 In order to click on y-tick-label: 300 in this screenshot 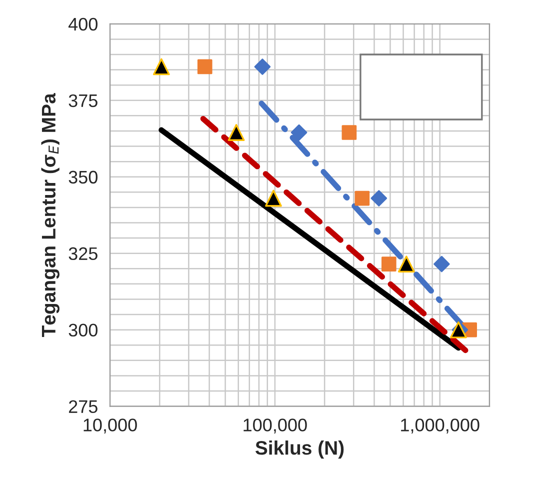, I will do `click(83, 330)`.